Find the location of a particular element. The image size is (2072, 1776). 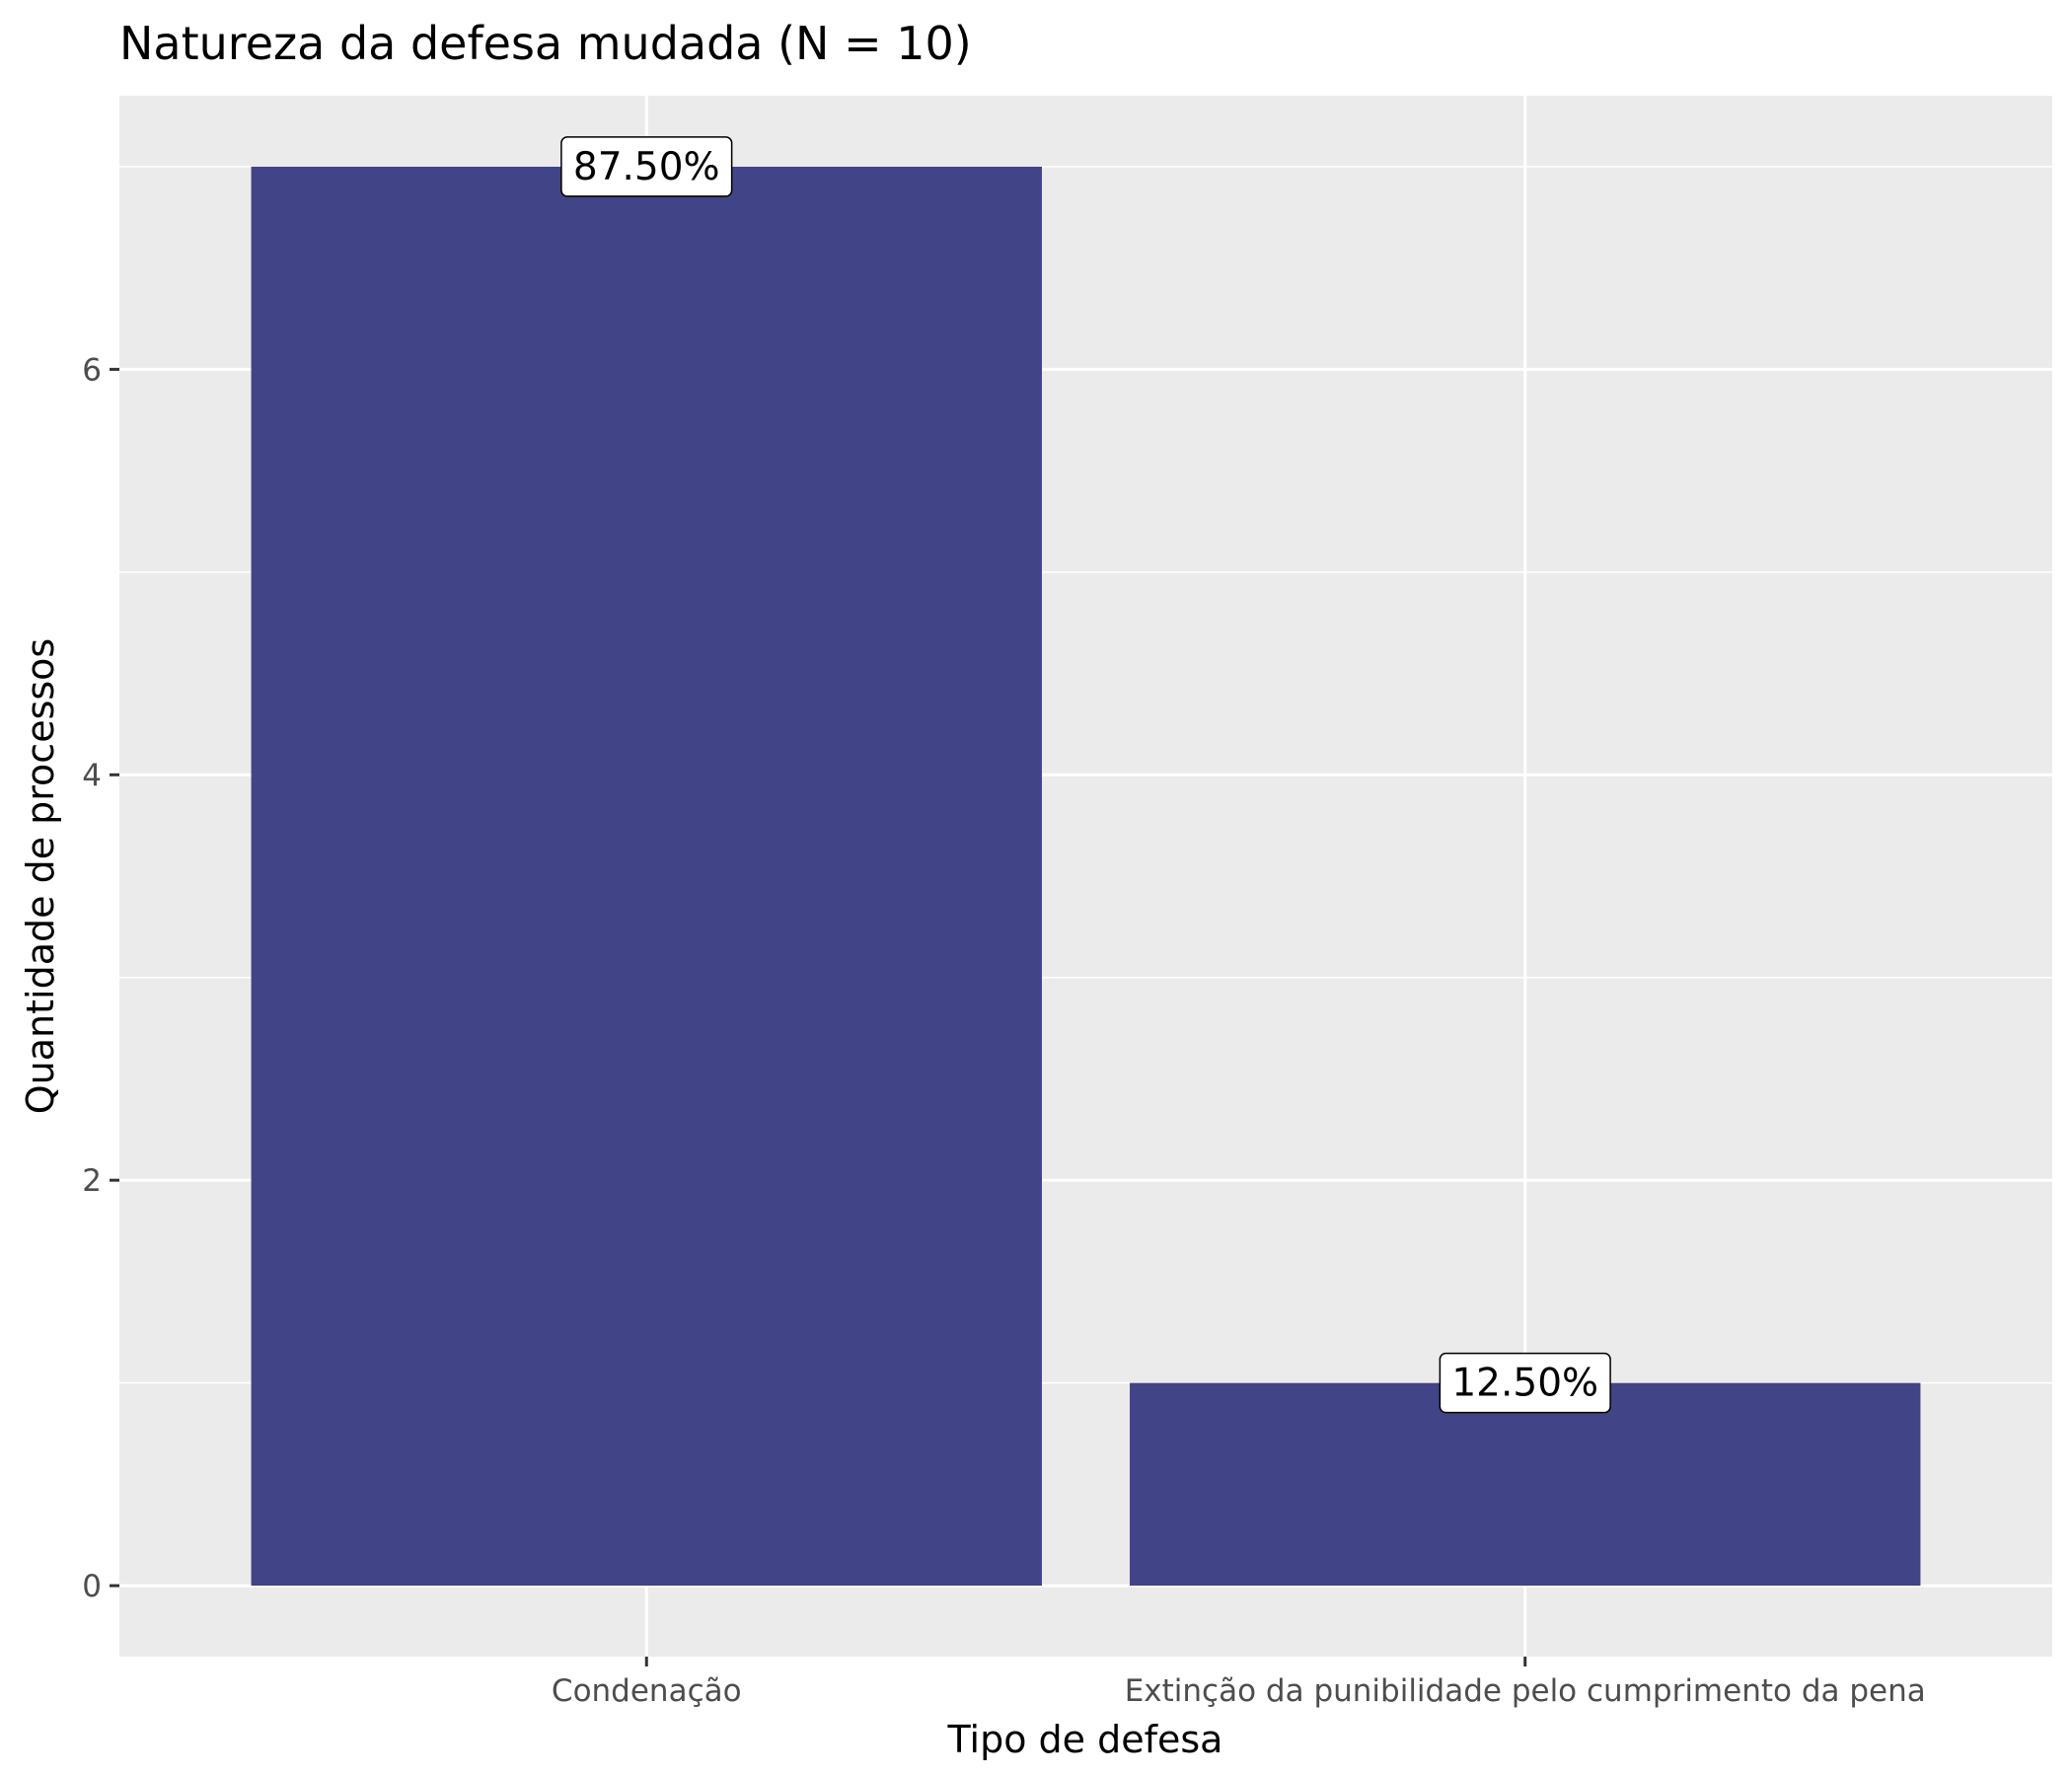

data-label-text: 12.50% is located at coordinates (1525, 1384).